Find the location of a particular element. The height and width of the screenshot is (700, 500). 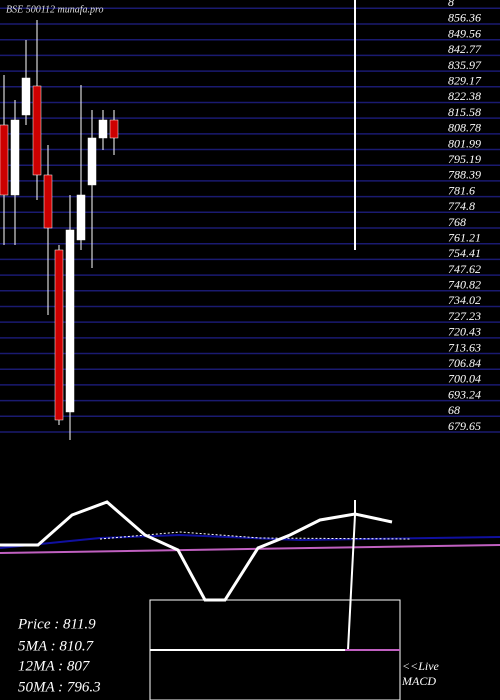

live-label: <<Live is located at coordinates (421, 666).